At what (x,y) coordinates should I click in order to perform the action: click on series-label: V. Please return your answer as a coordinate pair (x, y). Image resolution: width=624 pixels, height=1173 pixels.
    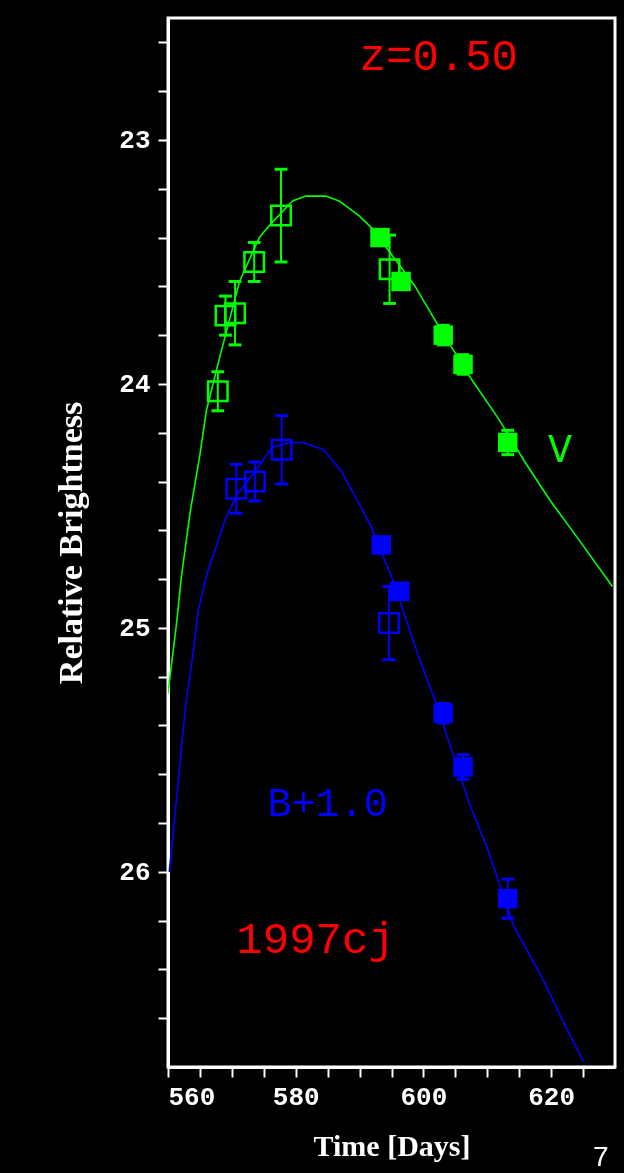
    Looking at the image, I should click on (559, 451).